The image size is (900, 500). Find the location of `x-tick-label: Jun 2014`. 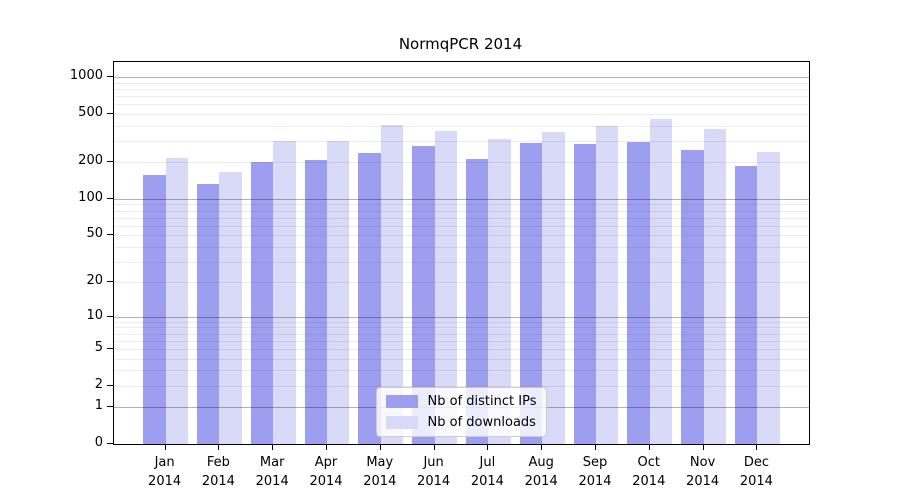

x-tick-label: Jun 2014 is located at coordinates (434, 472).